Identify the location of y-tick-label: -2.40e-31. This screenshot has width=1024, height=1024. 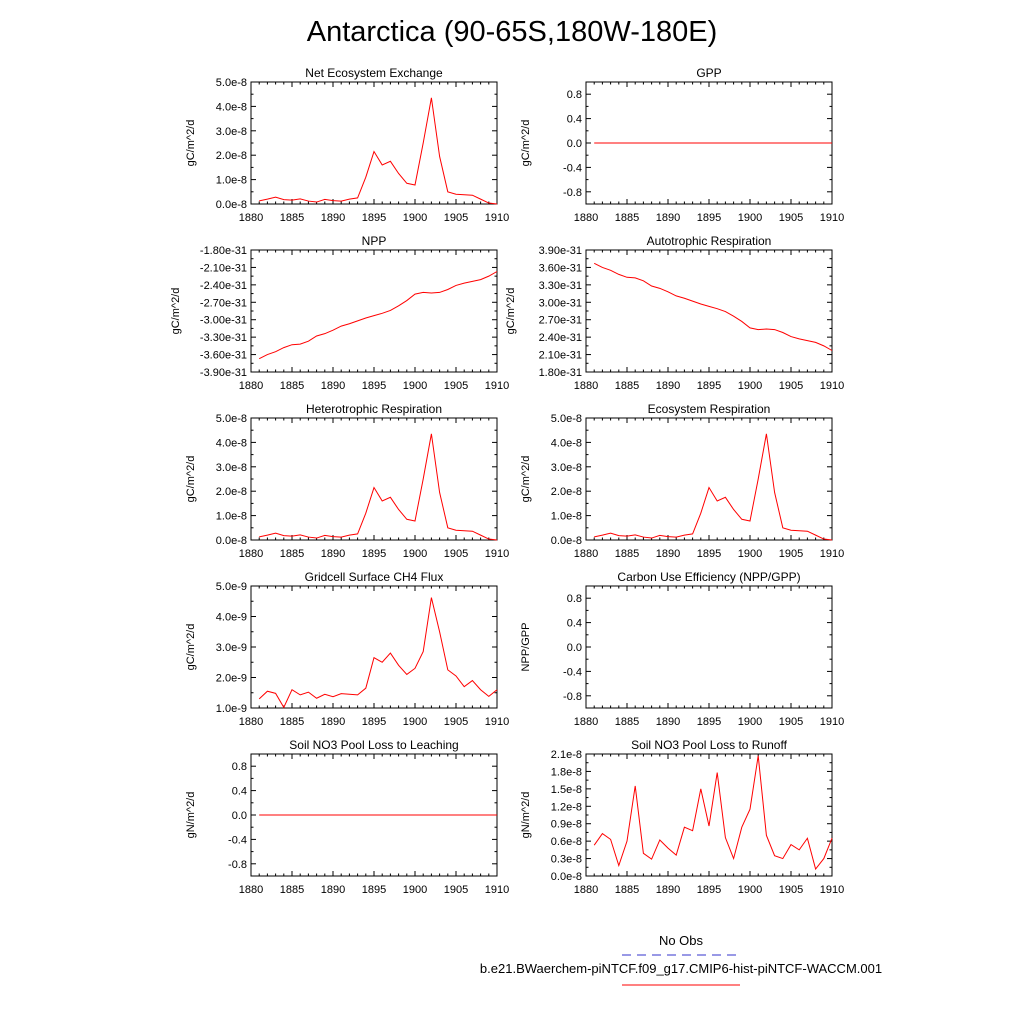
(223, 286).